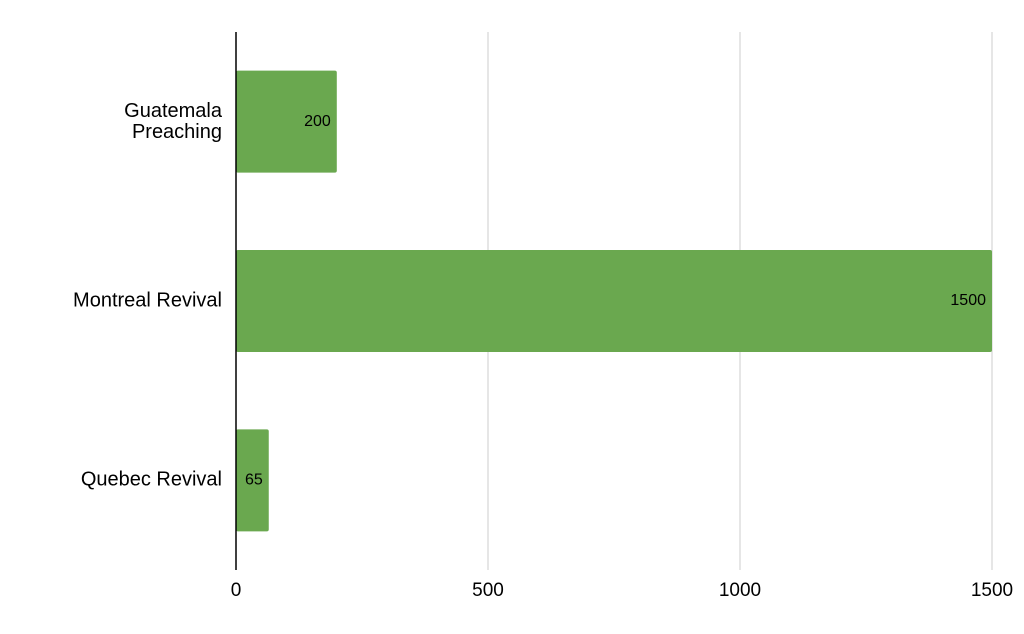  I want to click on y-tick-label: Montreal Revival, so click(147, 300).